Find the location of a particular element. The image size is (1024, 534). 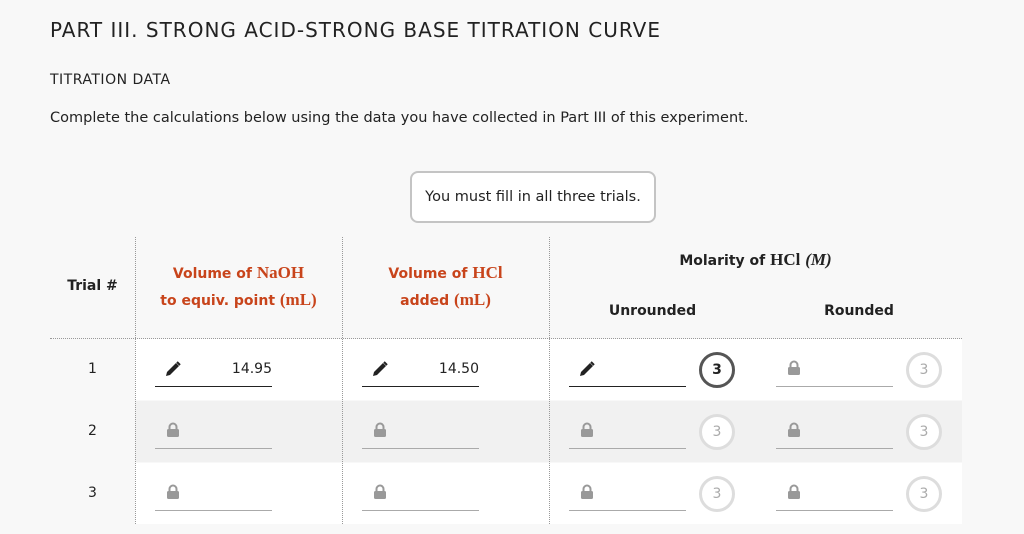

trial-number: 3 is located at coordinates (92, 493).